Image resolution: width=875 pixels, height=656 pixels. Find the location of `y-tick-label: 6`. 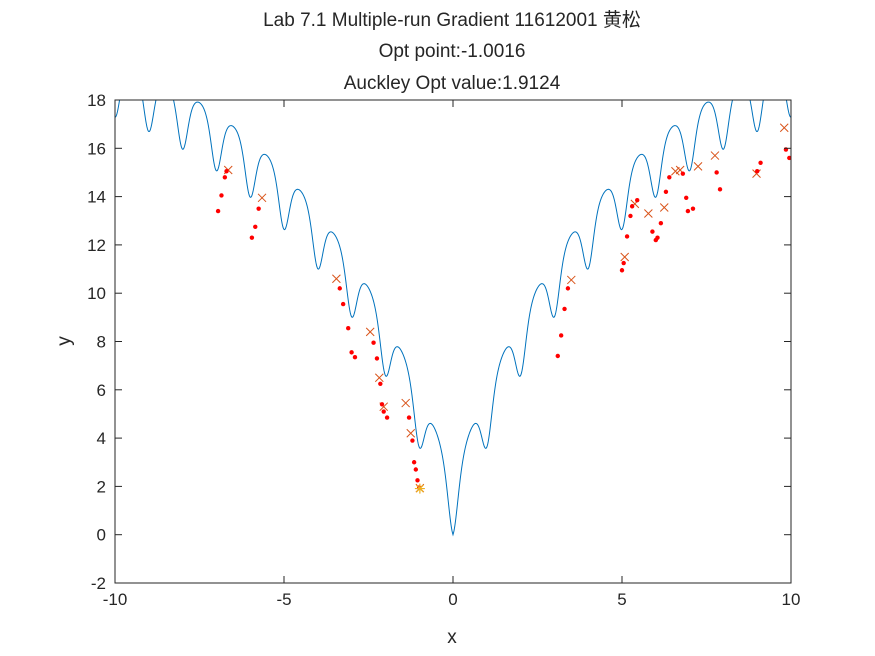

y-tick-label: 6 is located at coordinates (101, 390).